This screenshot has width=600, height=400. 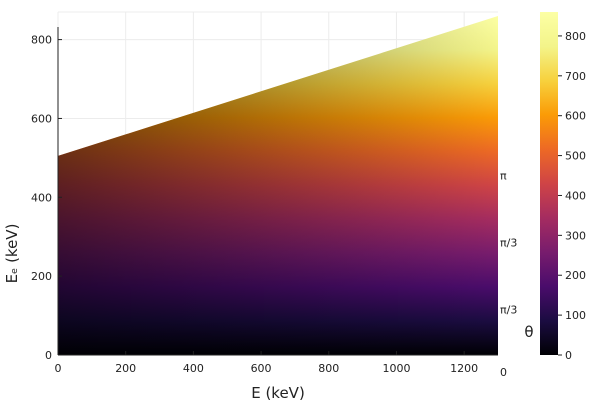 What do you see at coordinates (575, 235) in the screenshot?
I see `colorbar-tick-label-3: 300` at bounding box center [575, 235].